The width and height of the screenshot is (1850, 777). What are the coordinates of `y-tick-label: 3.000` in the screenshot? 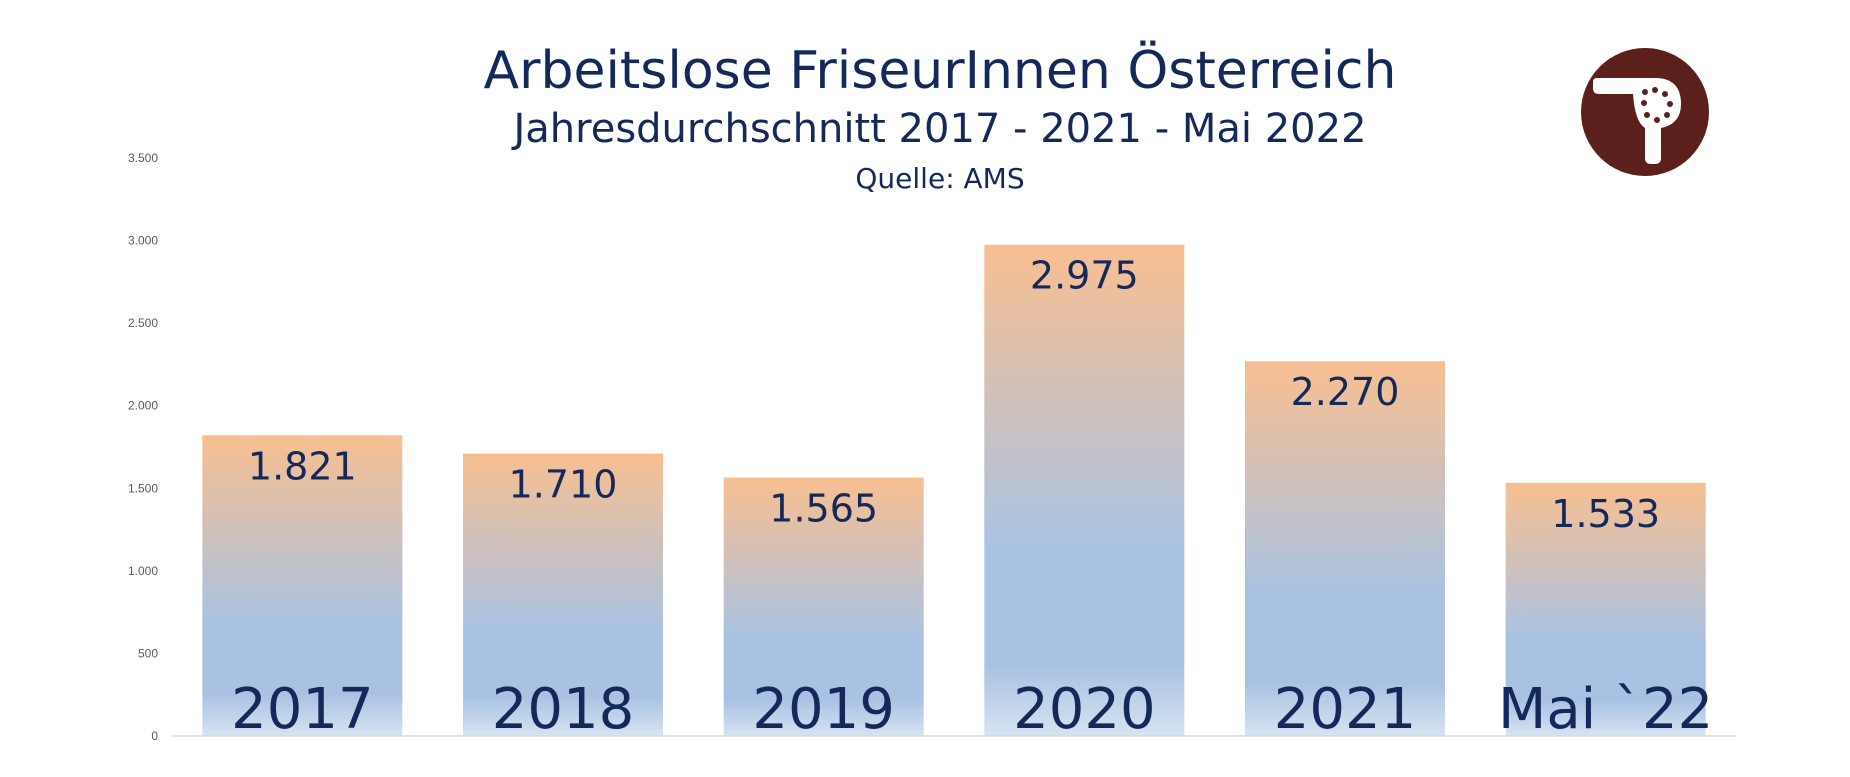 It's located at (143, 241).